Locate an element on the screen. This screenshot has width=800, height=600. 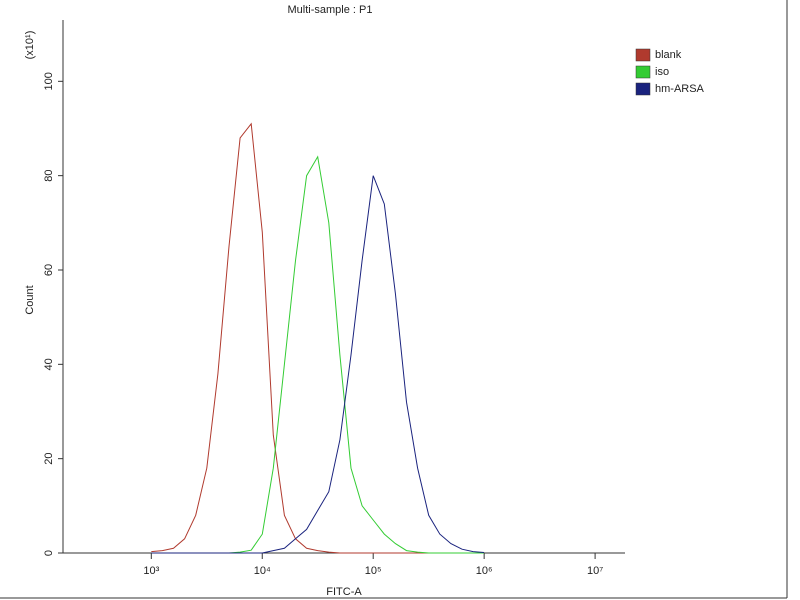
y-tick-label: 80 is located at coordinates (49, 176).